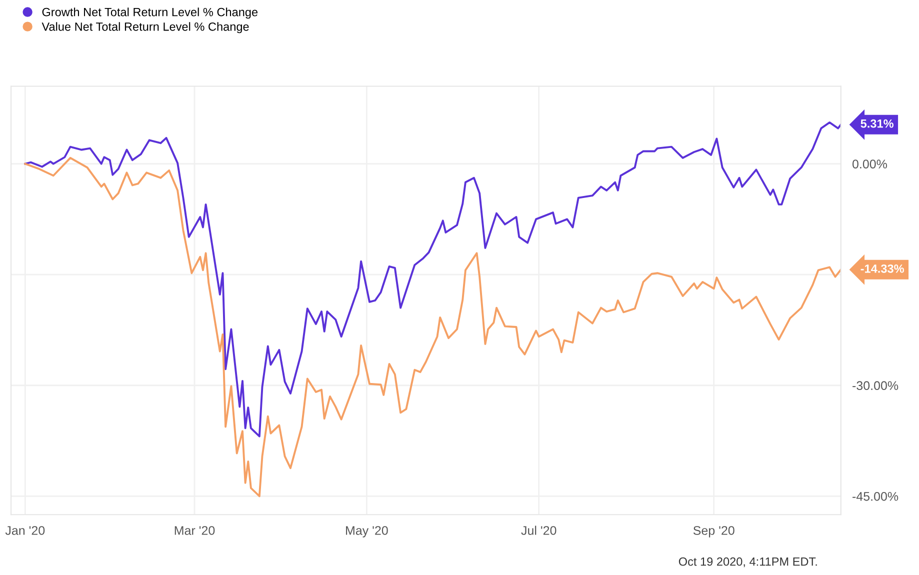 This screenshot has height=575, width=919. I want to click on x-tick-label: Sep '20, so click(713, 532).